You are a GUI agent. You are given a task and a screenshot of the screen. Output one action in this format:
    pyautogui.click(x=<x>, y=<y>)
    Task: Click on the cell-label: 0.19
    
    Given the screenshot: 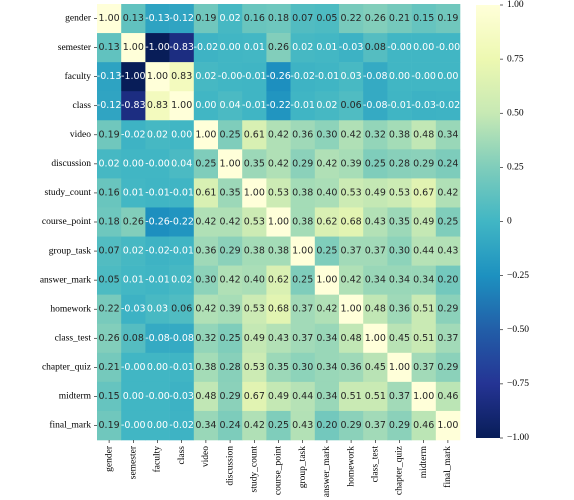 What is the action you would take?
    pyautogui.click(x=447, y=18)
    